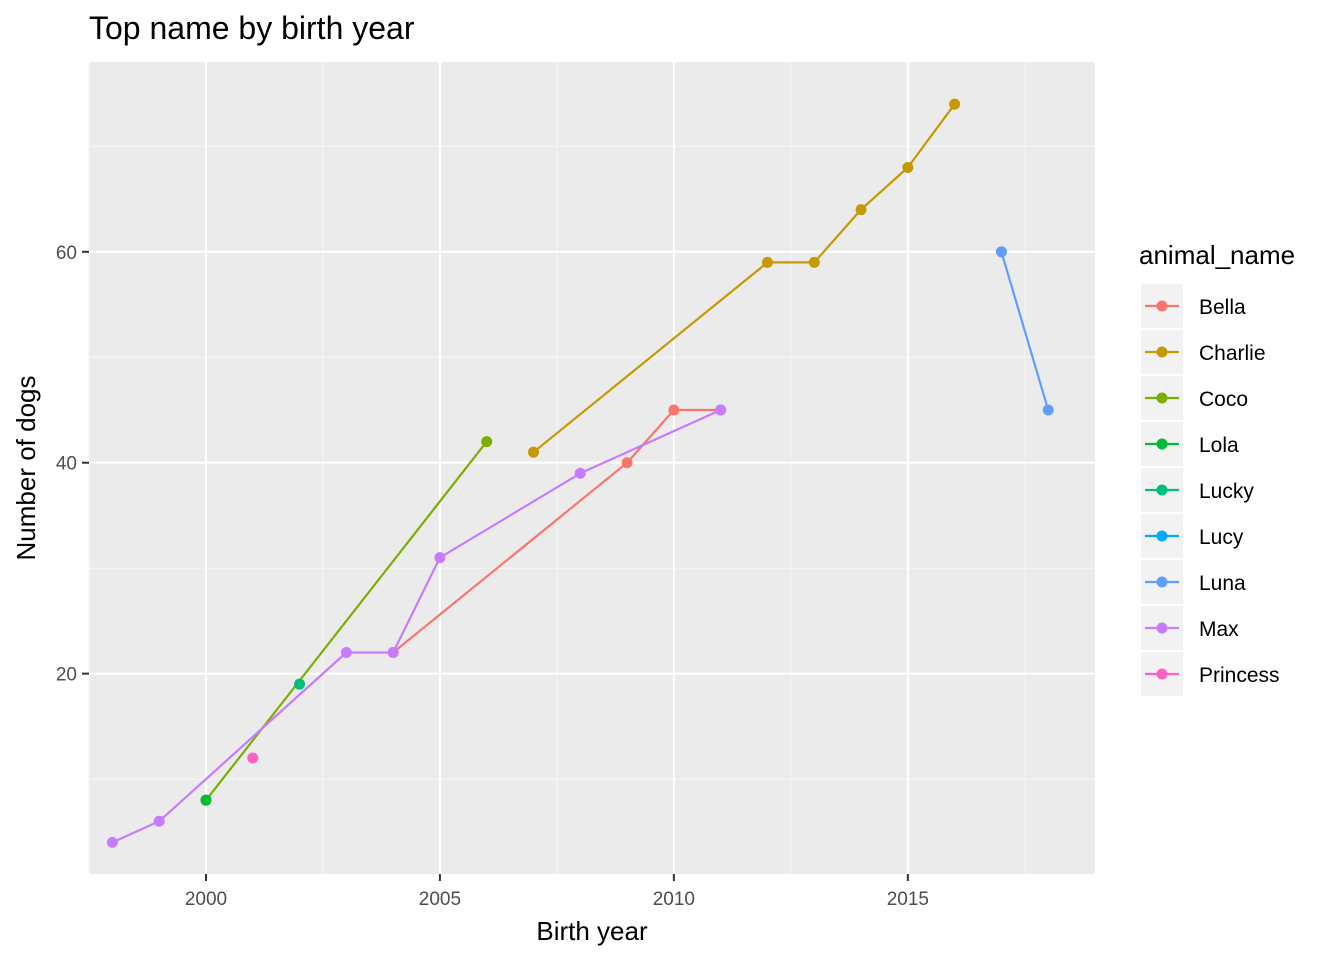 Image resolution: width=1344 pixels, height=960 pixels. Describe the element at coordinates (1232, 353) in the screenshot. I see `legend-label: Charlie` at that location.